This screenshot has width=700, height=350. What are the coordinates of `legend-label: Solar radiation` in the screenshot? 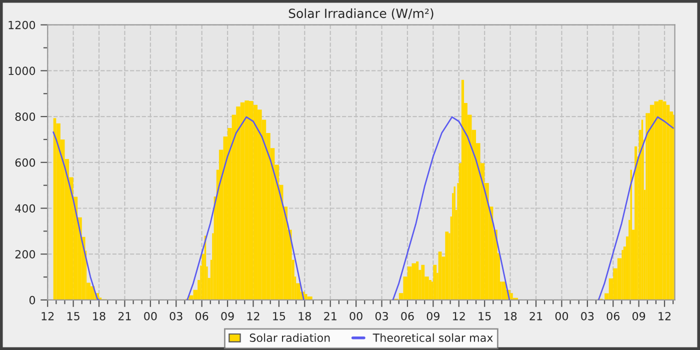 It's located at (290, 337).